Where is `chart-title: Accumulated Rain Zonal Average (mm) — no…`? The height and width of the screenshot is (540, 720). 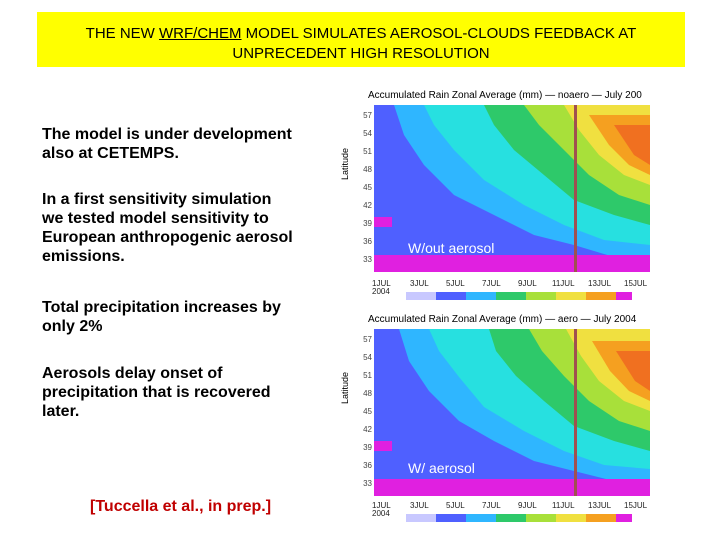 chart-title: Accumulated Rain Zonal Average (mm) — no… is located at coordinates (505, 95).